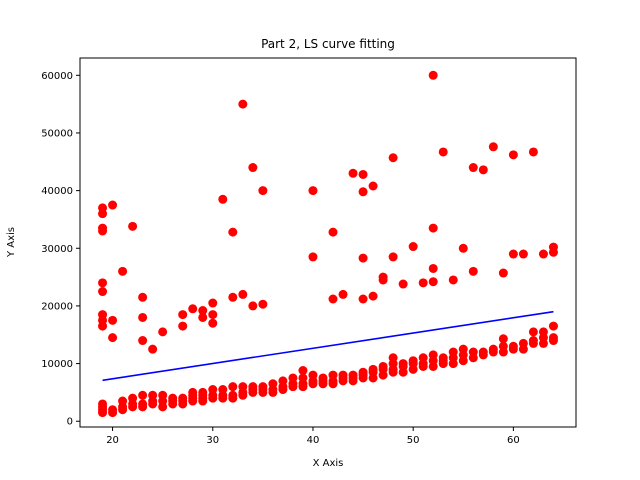 The height and width of the screenshot is (480, 640). What do you see at coordinates (413, 440) in the screenshot?
I see `x-tick-label: 50` at bounding box center [413, 440].